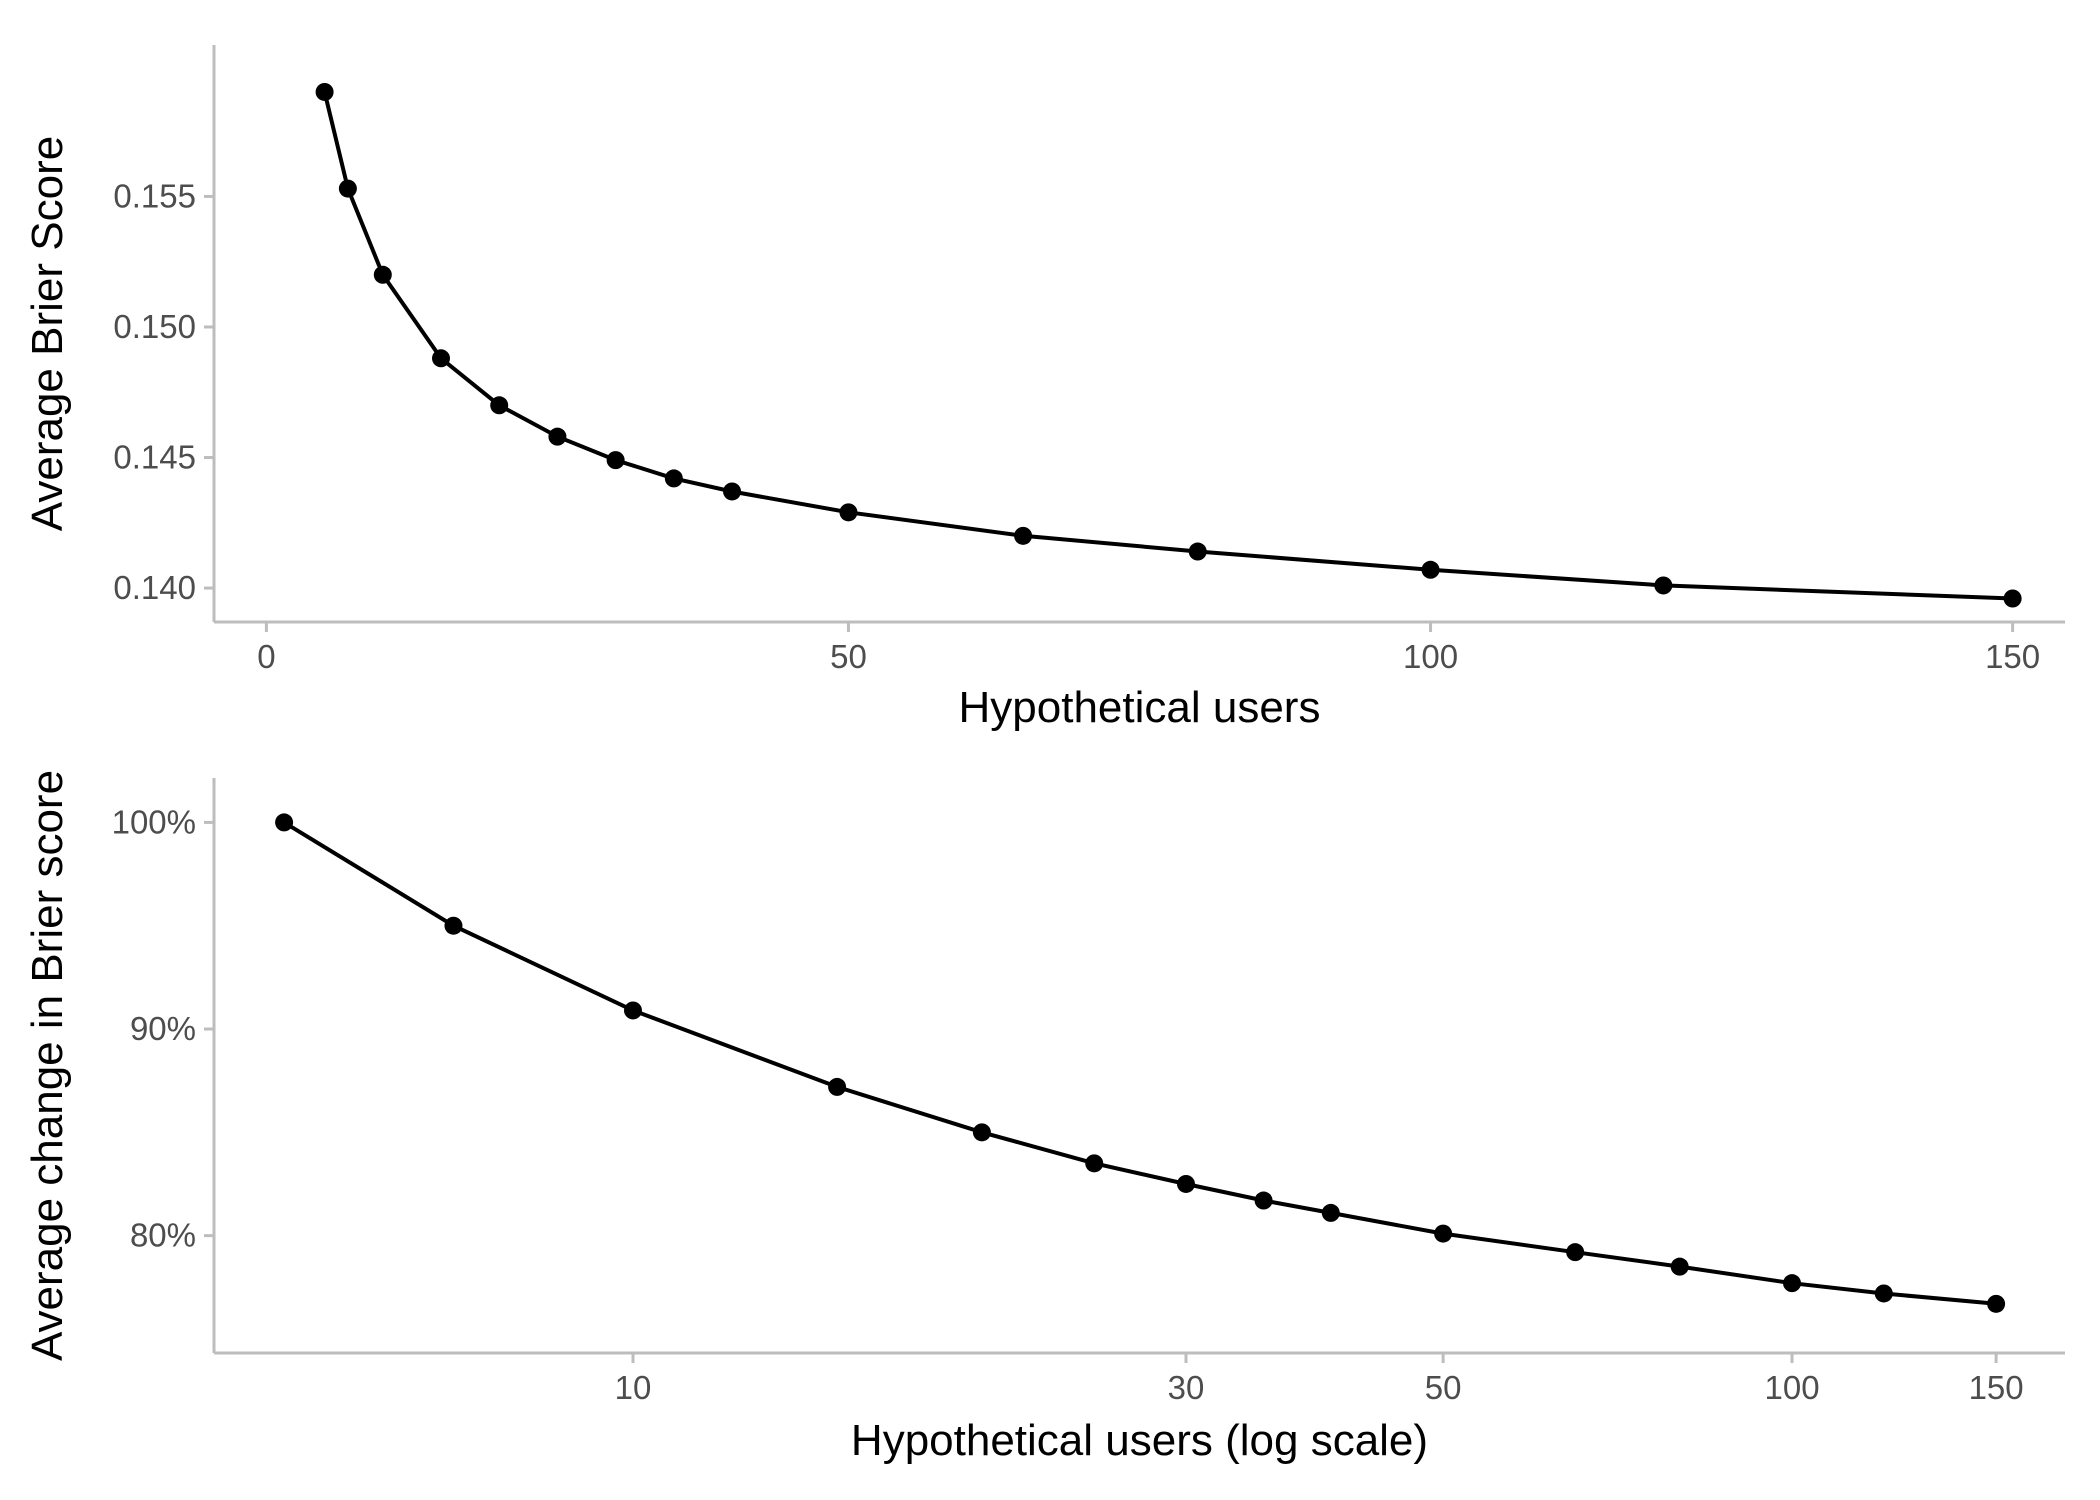 This screenshot has height=1500, width=2100. I want to click on top-x-tick-label: 50, so click(848, 656).